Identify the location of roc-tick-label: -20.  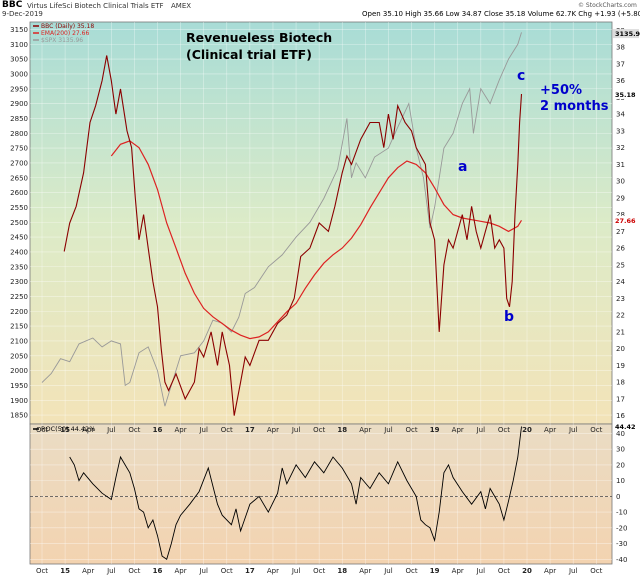
(621, 528).